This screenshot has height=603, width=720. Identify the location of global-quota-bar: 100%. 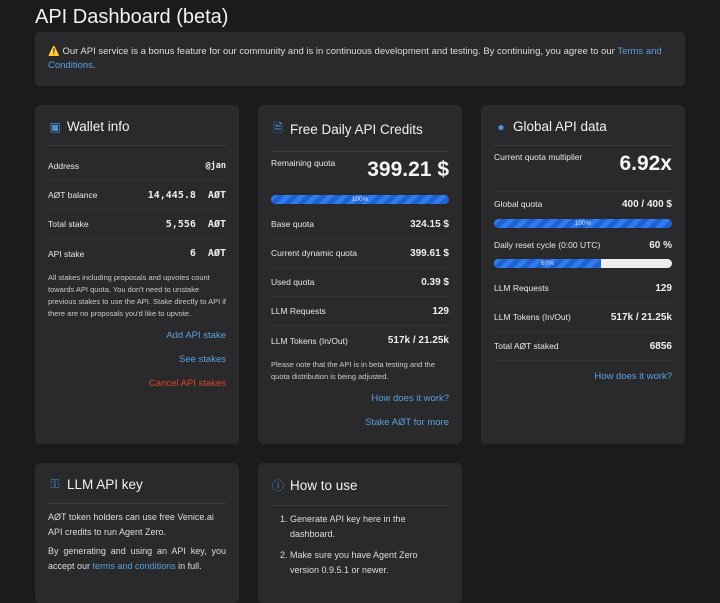
(583, 223).